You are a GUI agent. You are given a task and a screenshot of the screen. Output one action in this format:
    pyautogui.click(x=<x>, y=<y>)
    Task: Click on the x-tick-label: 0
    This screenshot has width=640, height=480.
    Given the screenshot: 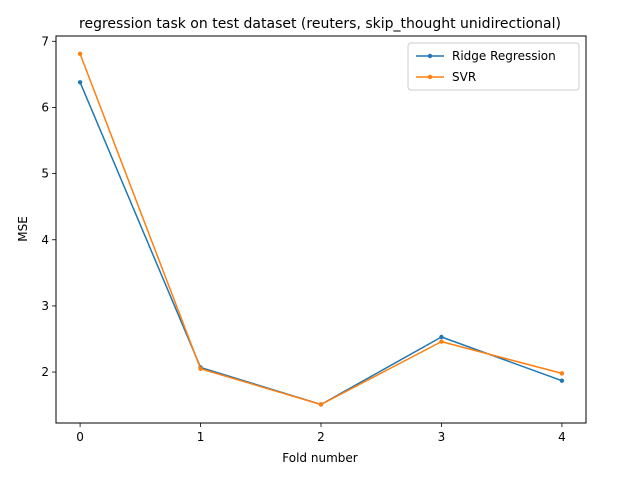 What is the action you would take?
    pyautogui.click(x=80, y=437)
    